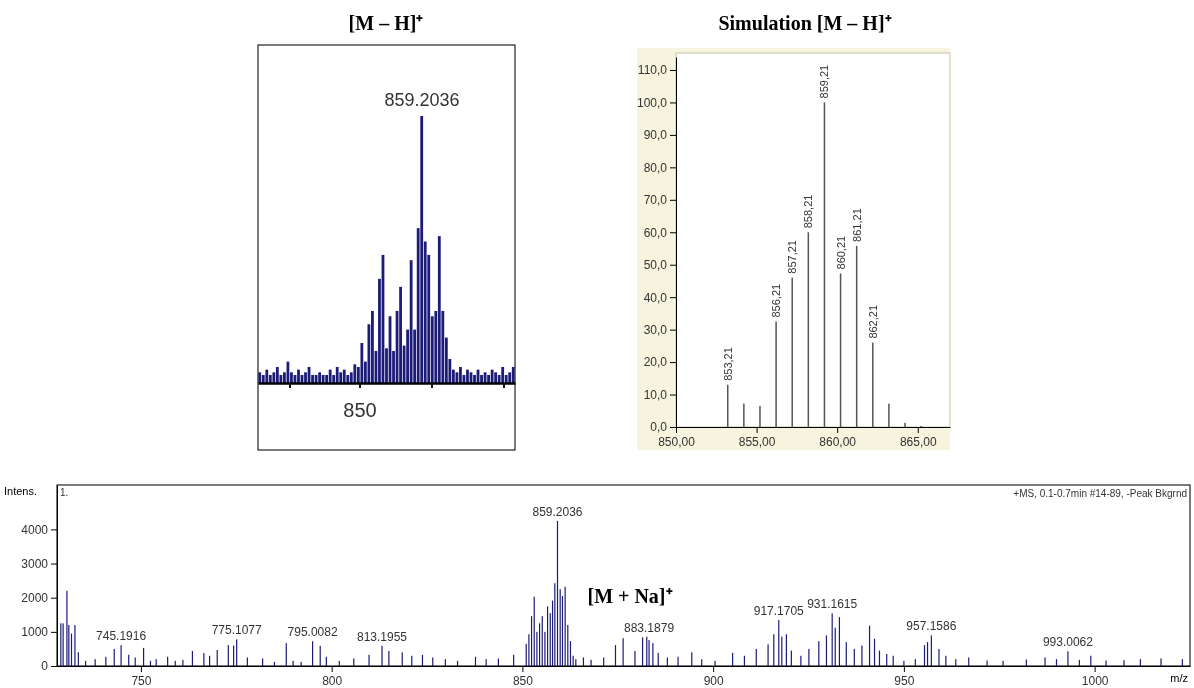 This screenshot has width=1194, height=688. I want to click on chart-title: Simulation [M – H]⁺, so click(805, 23).